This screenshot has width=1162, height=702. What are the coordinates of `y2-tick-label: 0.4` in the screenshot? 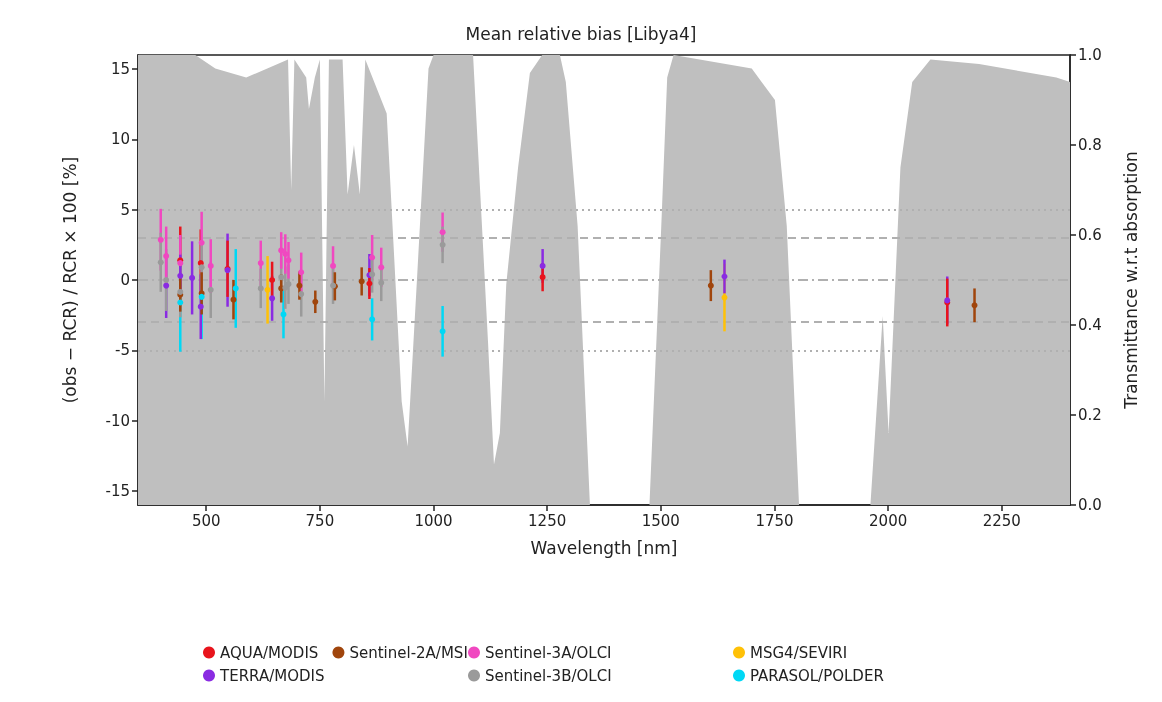 It's located at (1090, 325).